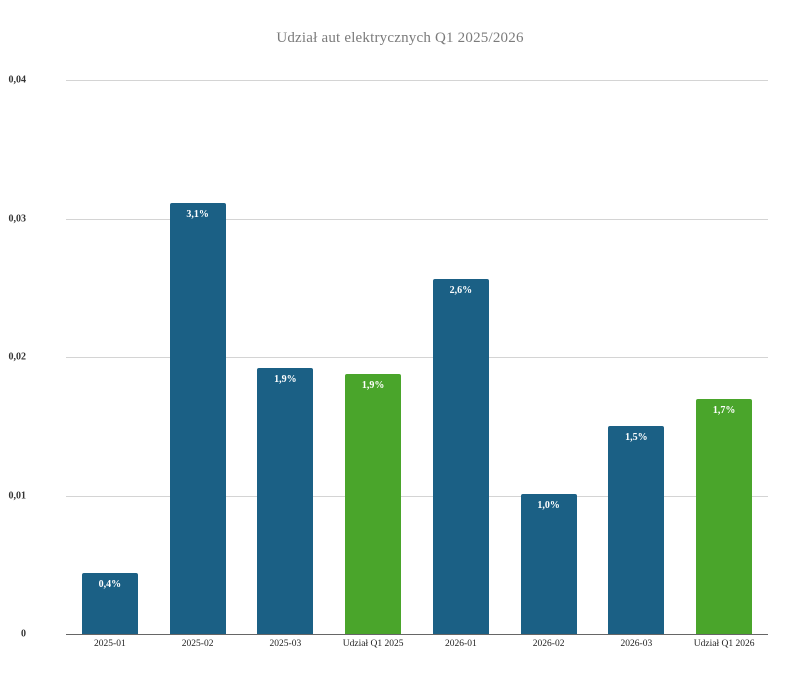 The width and height of the screenshot is (800, 688). I want to click on bar-group: 1,0%, so click(548, 357).